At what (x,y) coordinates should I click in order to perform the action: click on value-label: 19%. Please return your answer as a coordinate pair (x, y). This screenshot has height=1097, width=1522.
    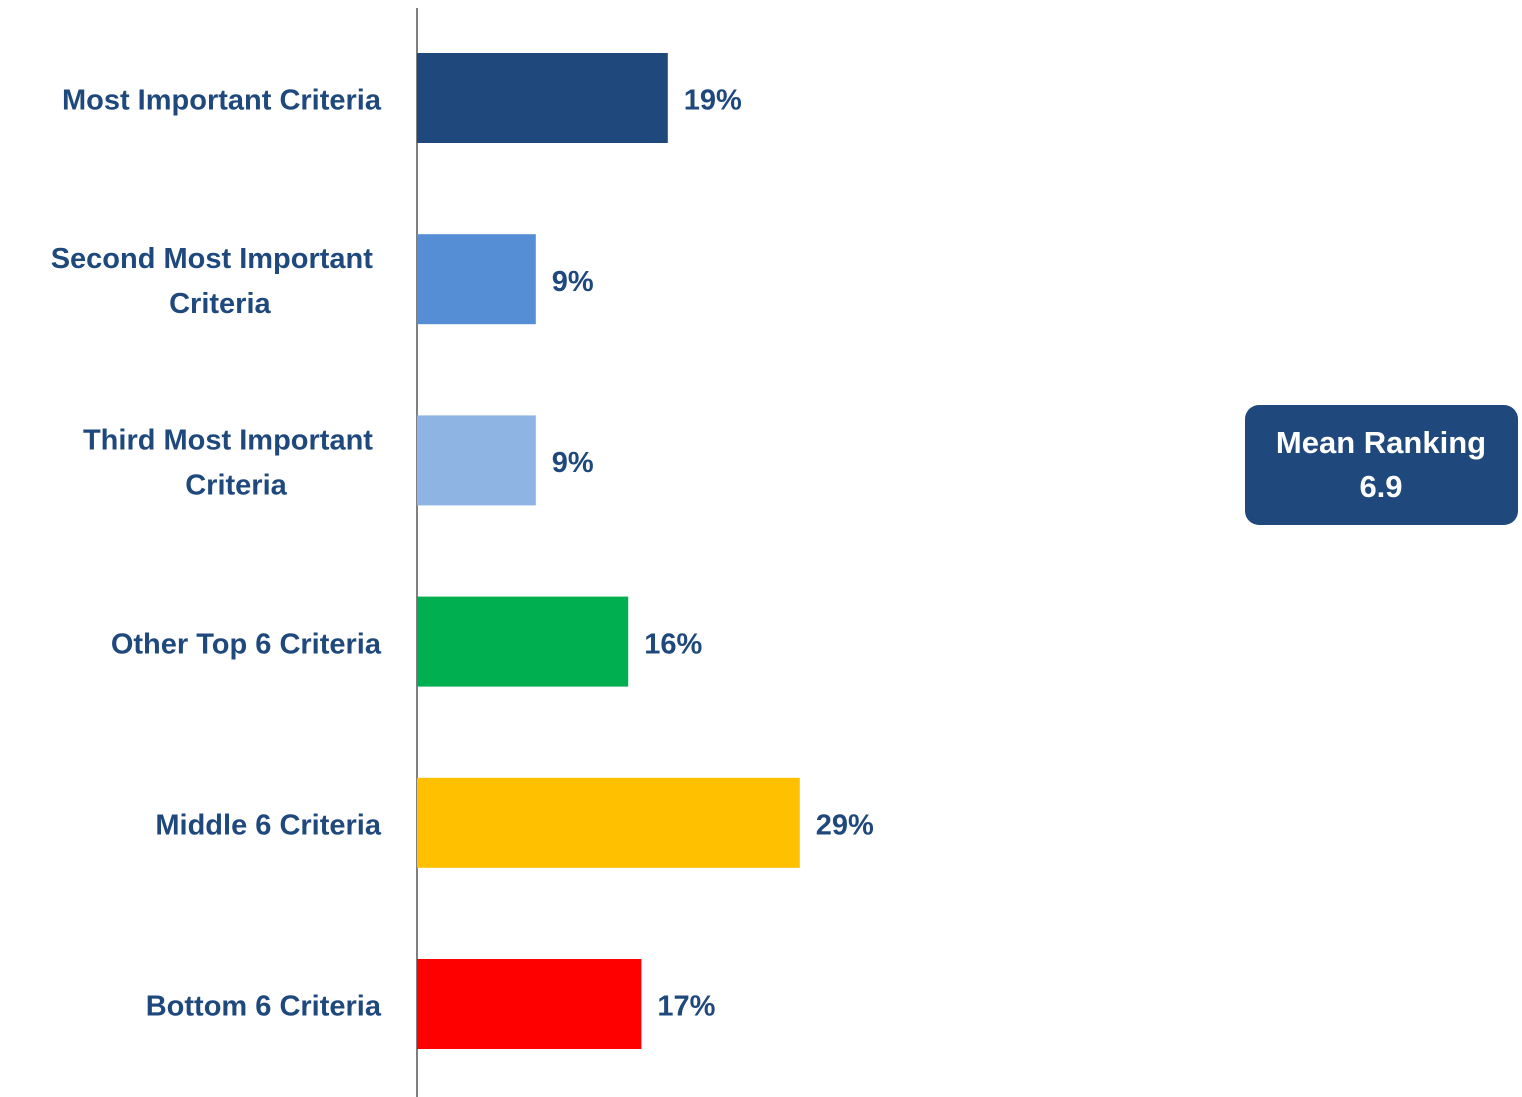
    Looking at the image, I should click on (713, 101).